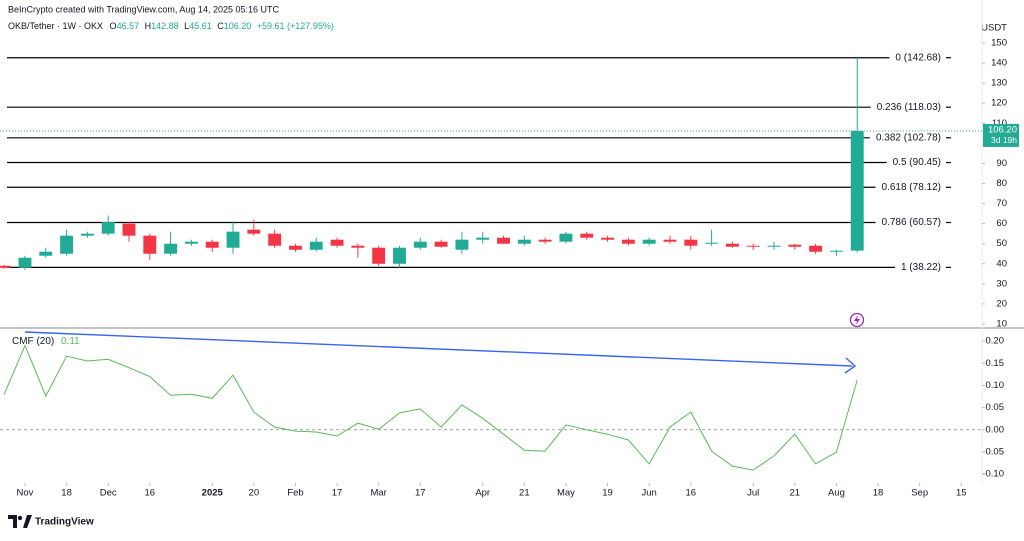 Image resolution: width=1024 pixels, height=541 pixels. What do you see at coordinates (113, 26) in the screenshot?
I see `ohlc-key: O` at bounding box center [113, 26].